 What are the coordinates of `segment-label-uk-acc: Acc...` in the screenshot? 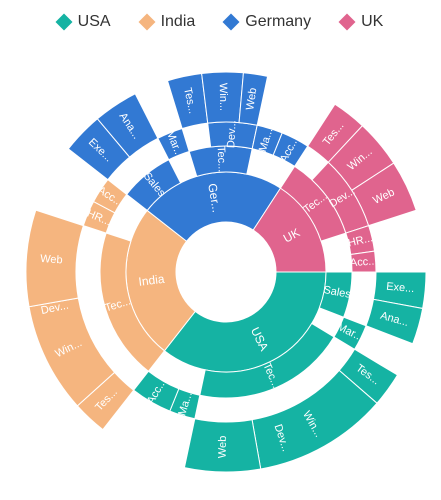 It's located at (364, 262).